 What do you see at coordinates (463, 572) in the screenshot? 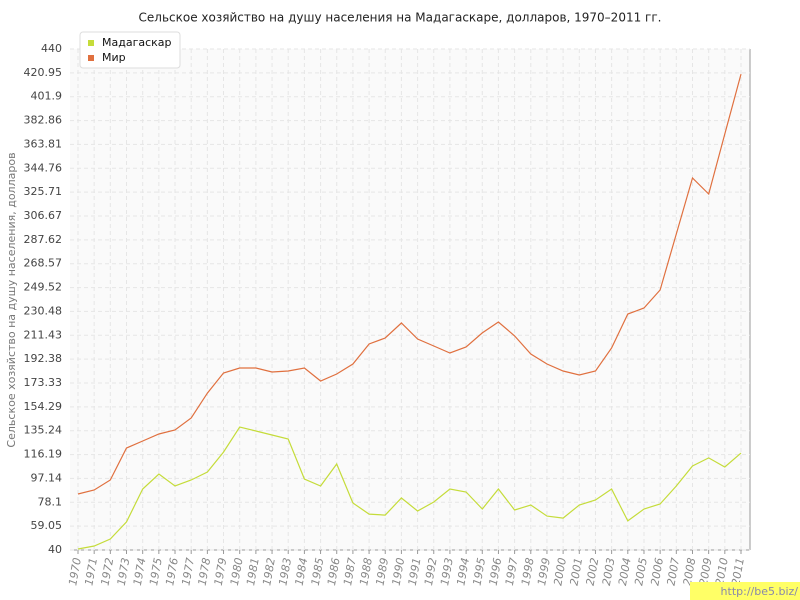
I see `x-tick-label: 1994` at bounding box center [463, 572].